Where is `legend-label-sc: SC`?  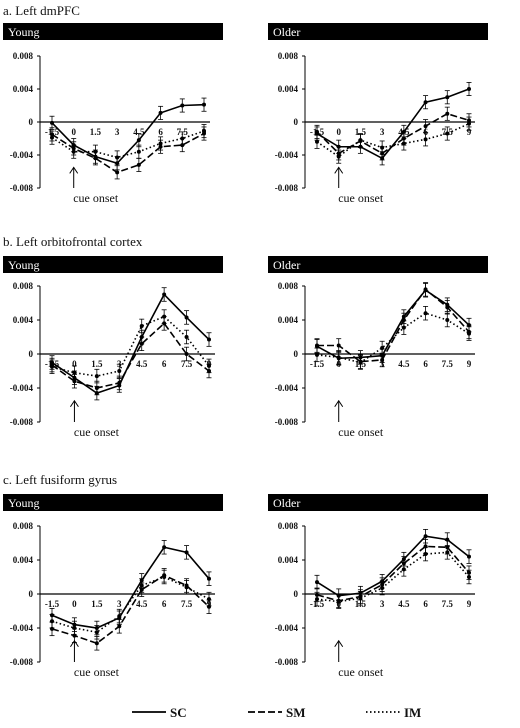
legend-label-sc: SC is located at coordinates (178, 712).